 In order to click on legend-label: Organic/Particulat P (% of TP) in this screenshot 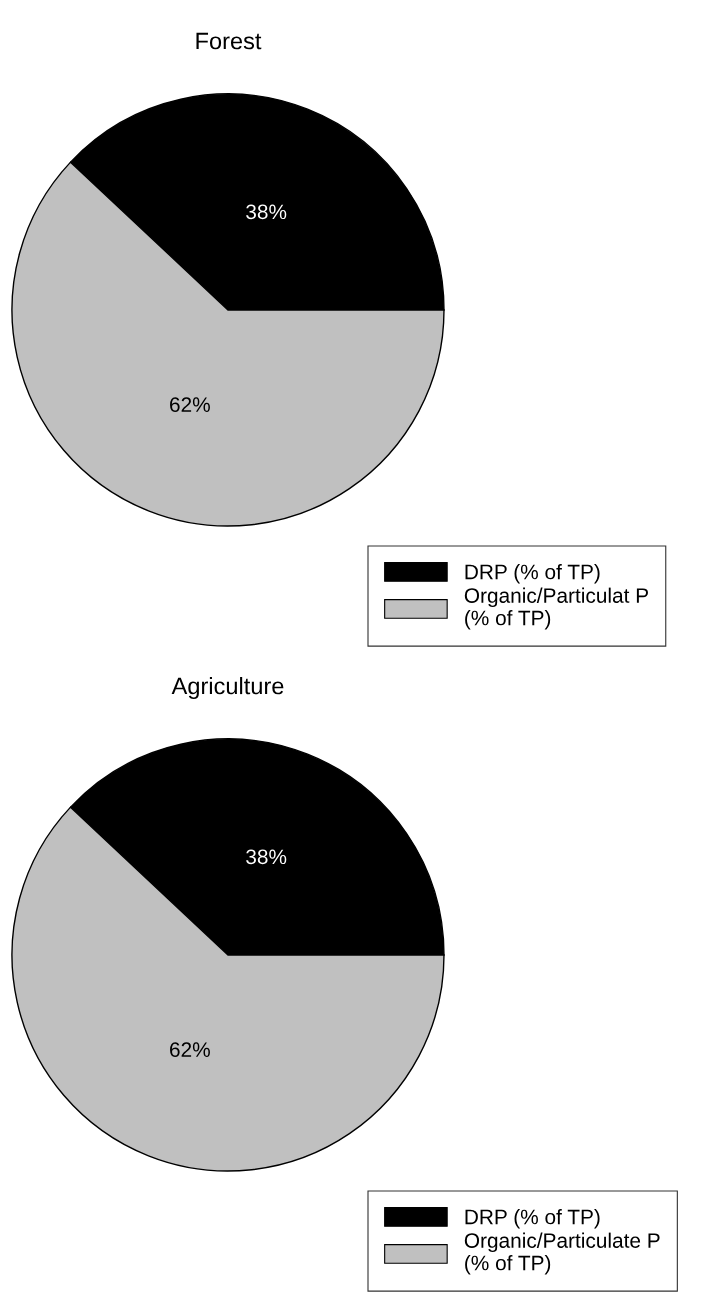, I will do `click(556, 608)`.